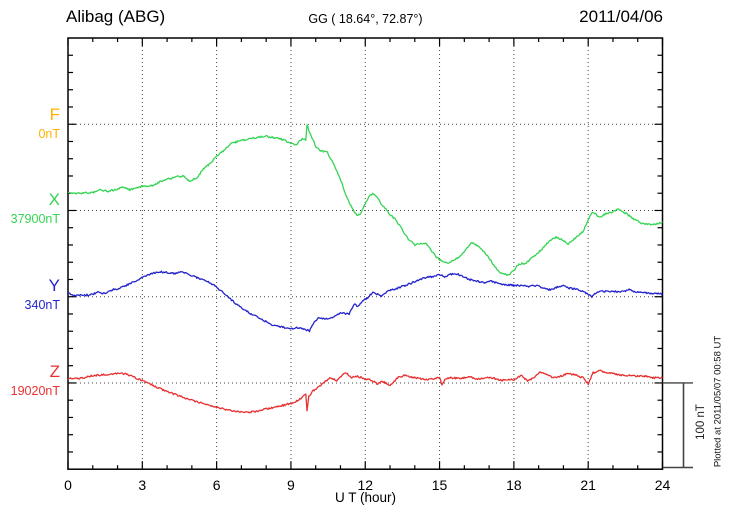 The height and width of the screenshot is (520, 730). What do you see at coordinates (30, 208) in the screenshot?
I see `channel-label-X: X 37900nT` at bounding box center [30, 208].